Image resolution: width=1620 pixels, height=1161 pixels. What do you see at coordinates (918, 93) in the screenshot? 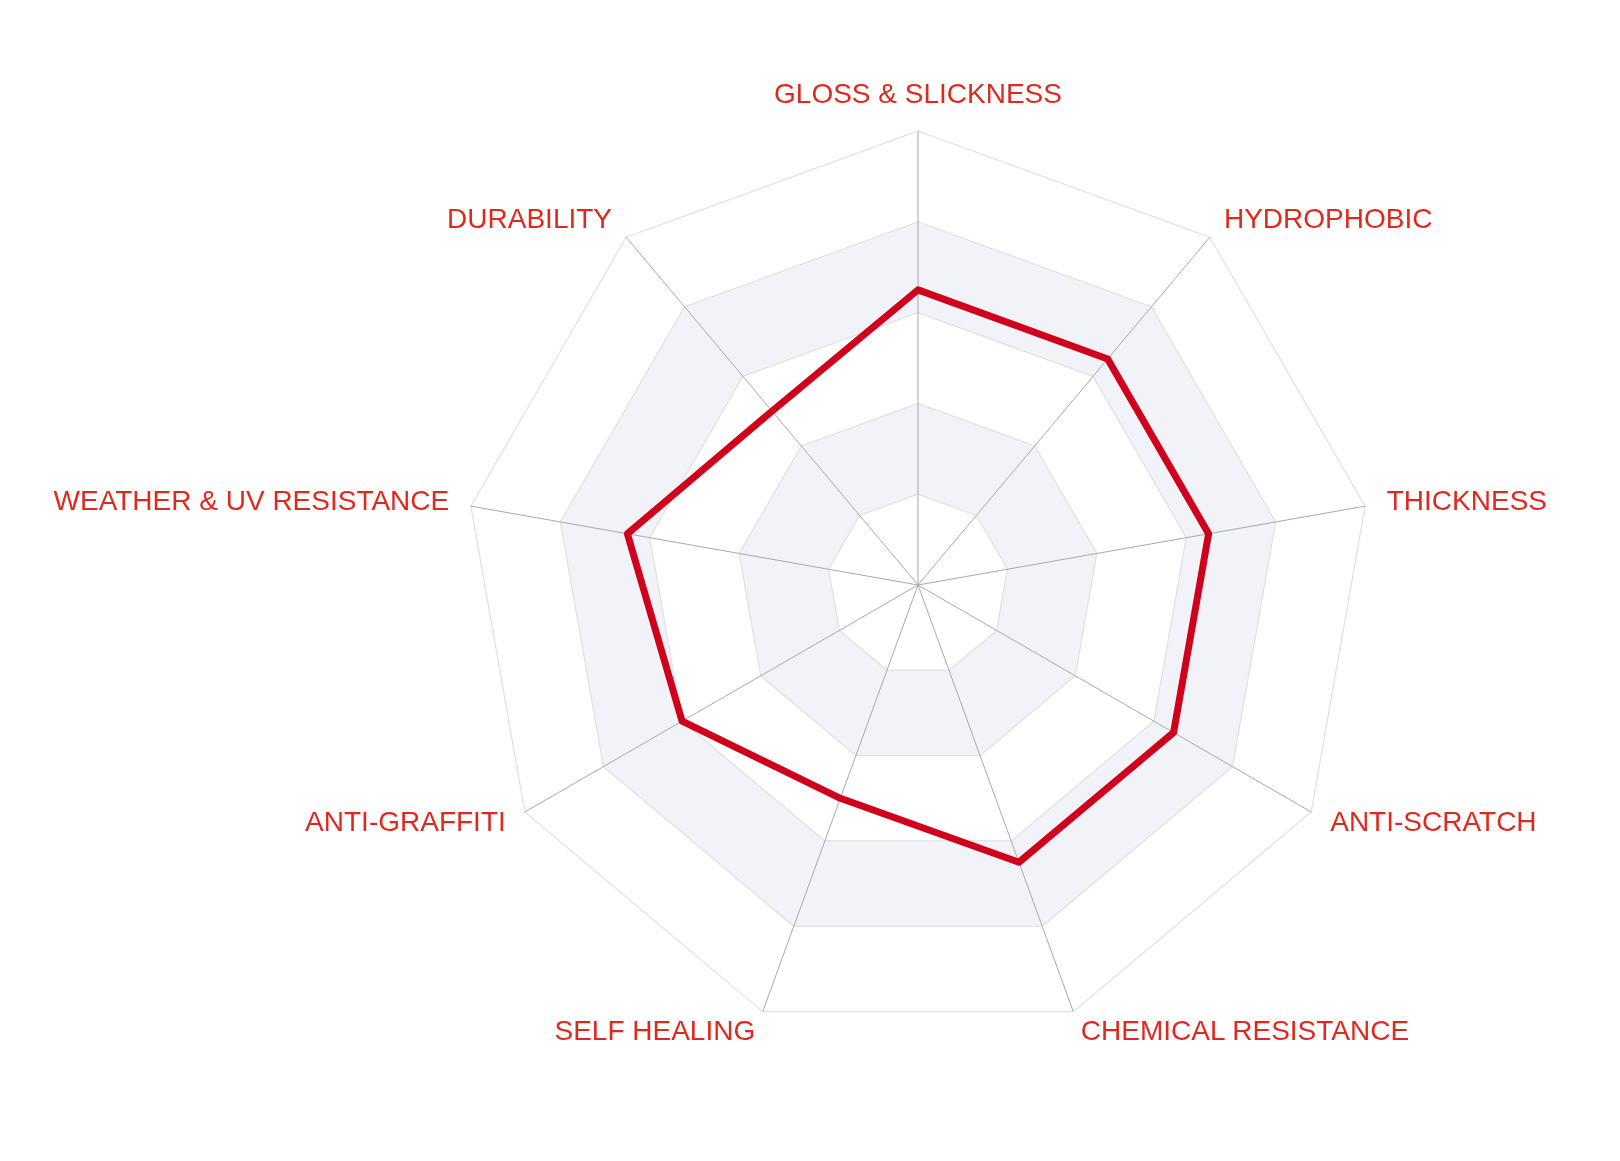
I see `spoke-label: GLOSS & SLICKNESS` at bounding box center [918, 93].